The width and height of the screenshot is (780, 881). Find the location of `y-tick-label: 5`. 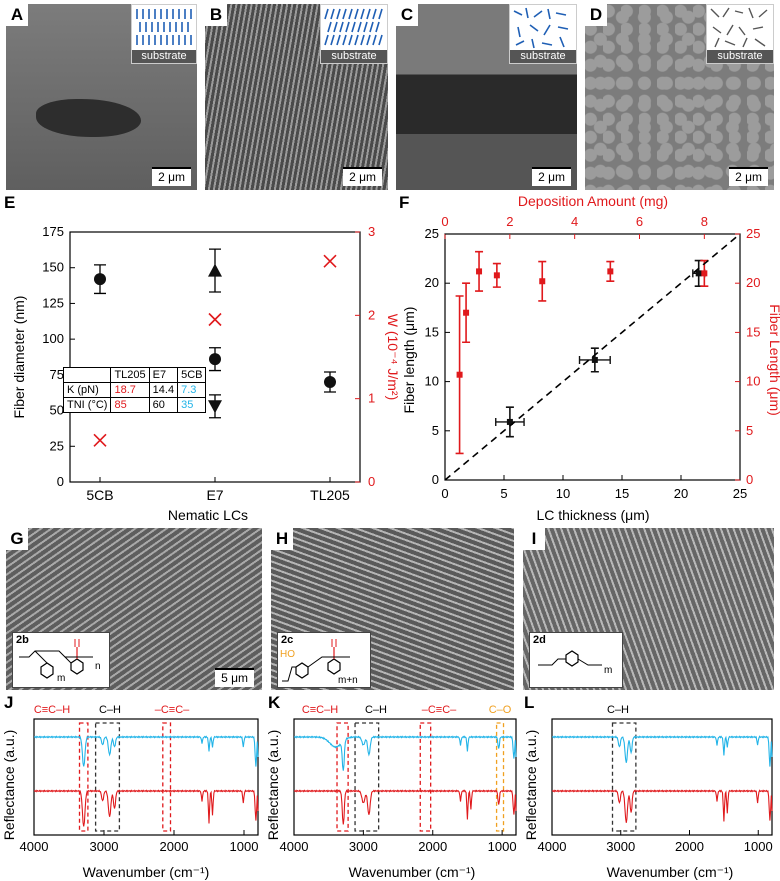

y-tick-label: 5 is located at coordinates (435, 430).